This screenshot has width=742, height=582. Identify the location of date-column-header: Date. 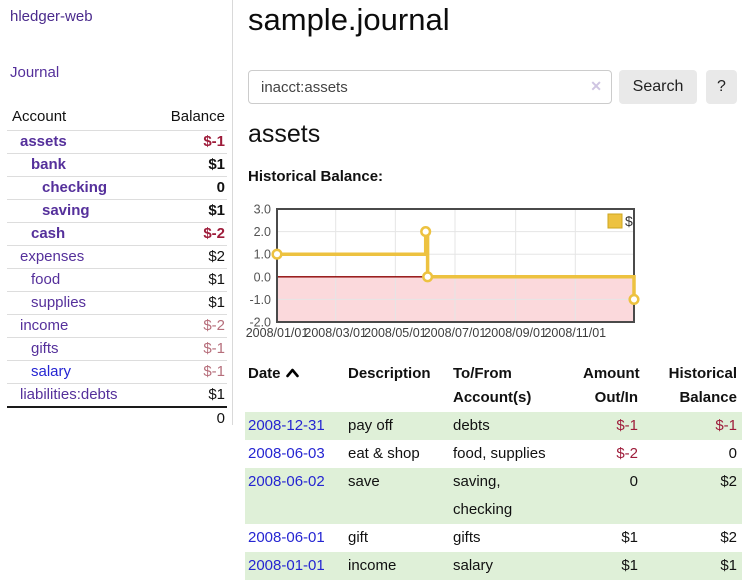
(295, 386).